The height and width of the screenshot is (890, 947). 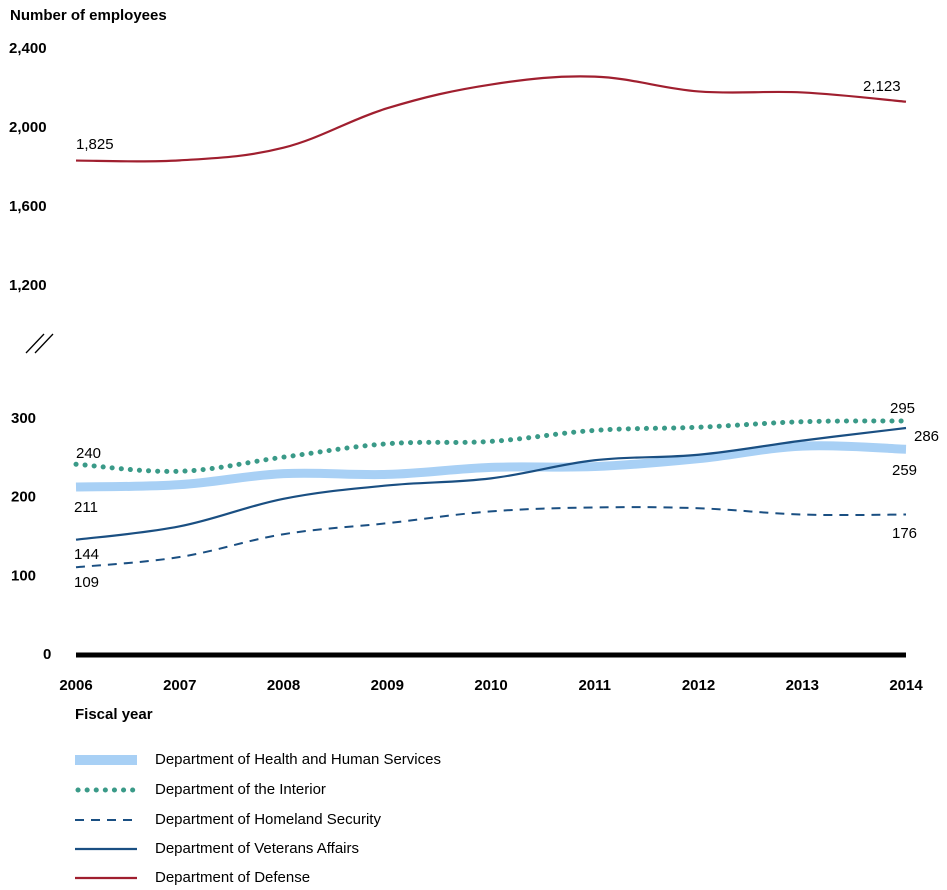 I want to click on x-tick-label: 2007, so click(x=179, y=685).